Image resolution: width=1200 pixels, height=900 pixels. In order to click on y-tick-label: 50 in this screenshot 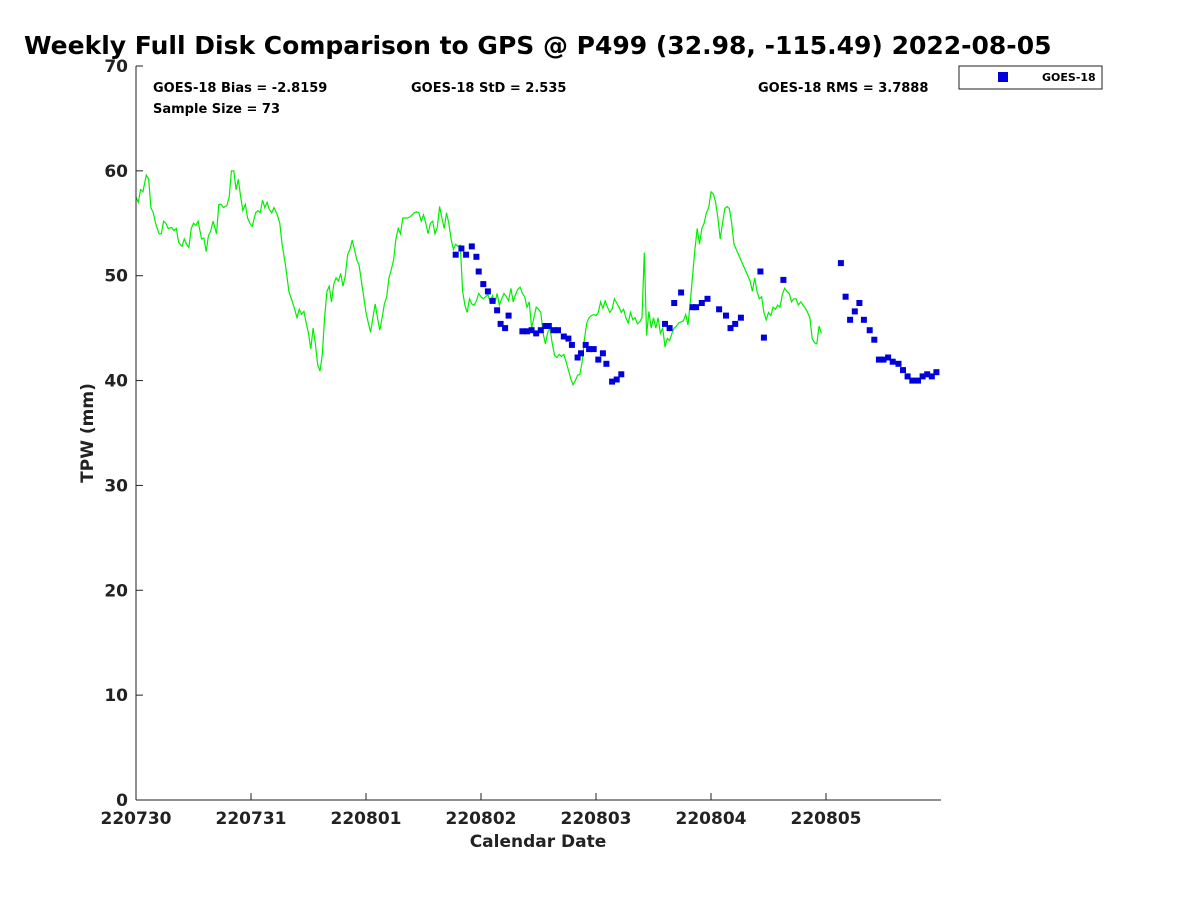, I will do `click(116, 277)`.